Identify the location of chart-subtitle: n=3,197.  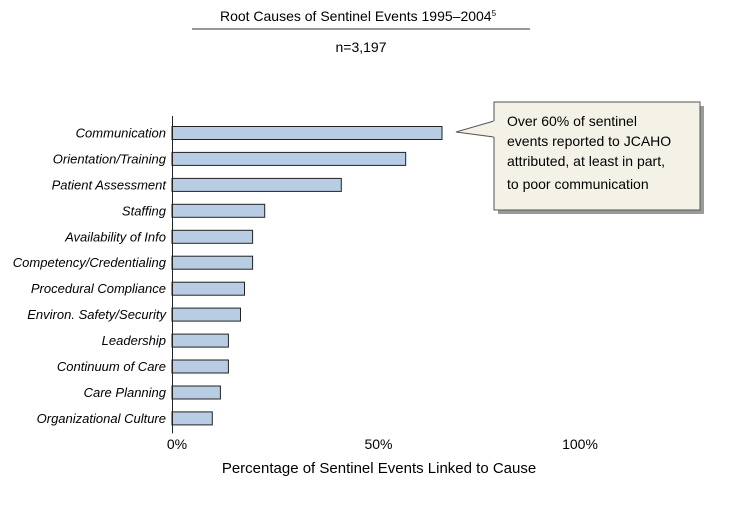
(361, 47).